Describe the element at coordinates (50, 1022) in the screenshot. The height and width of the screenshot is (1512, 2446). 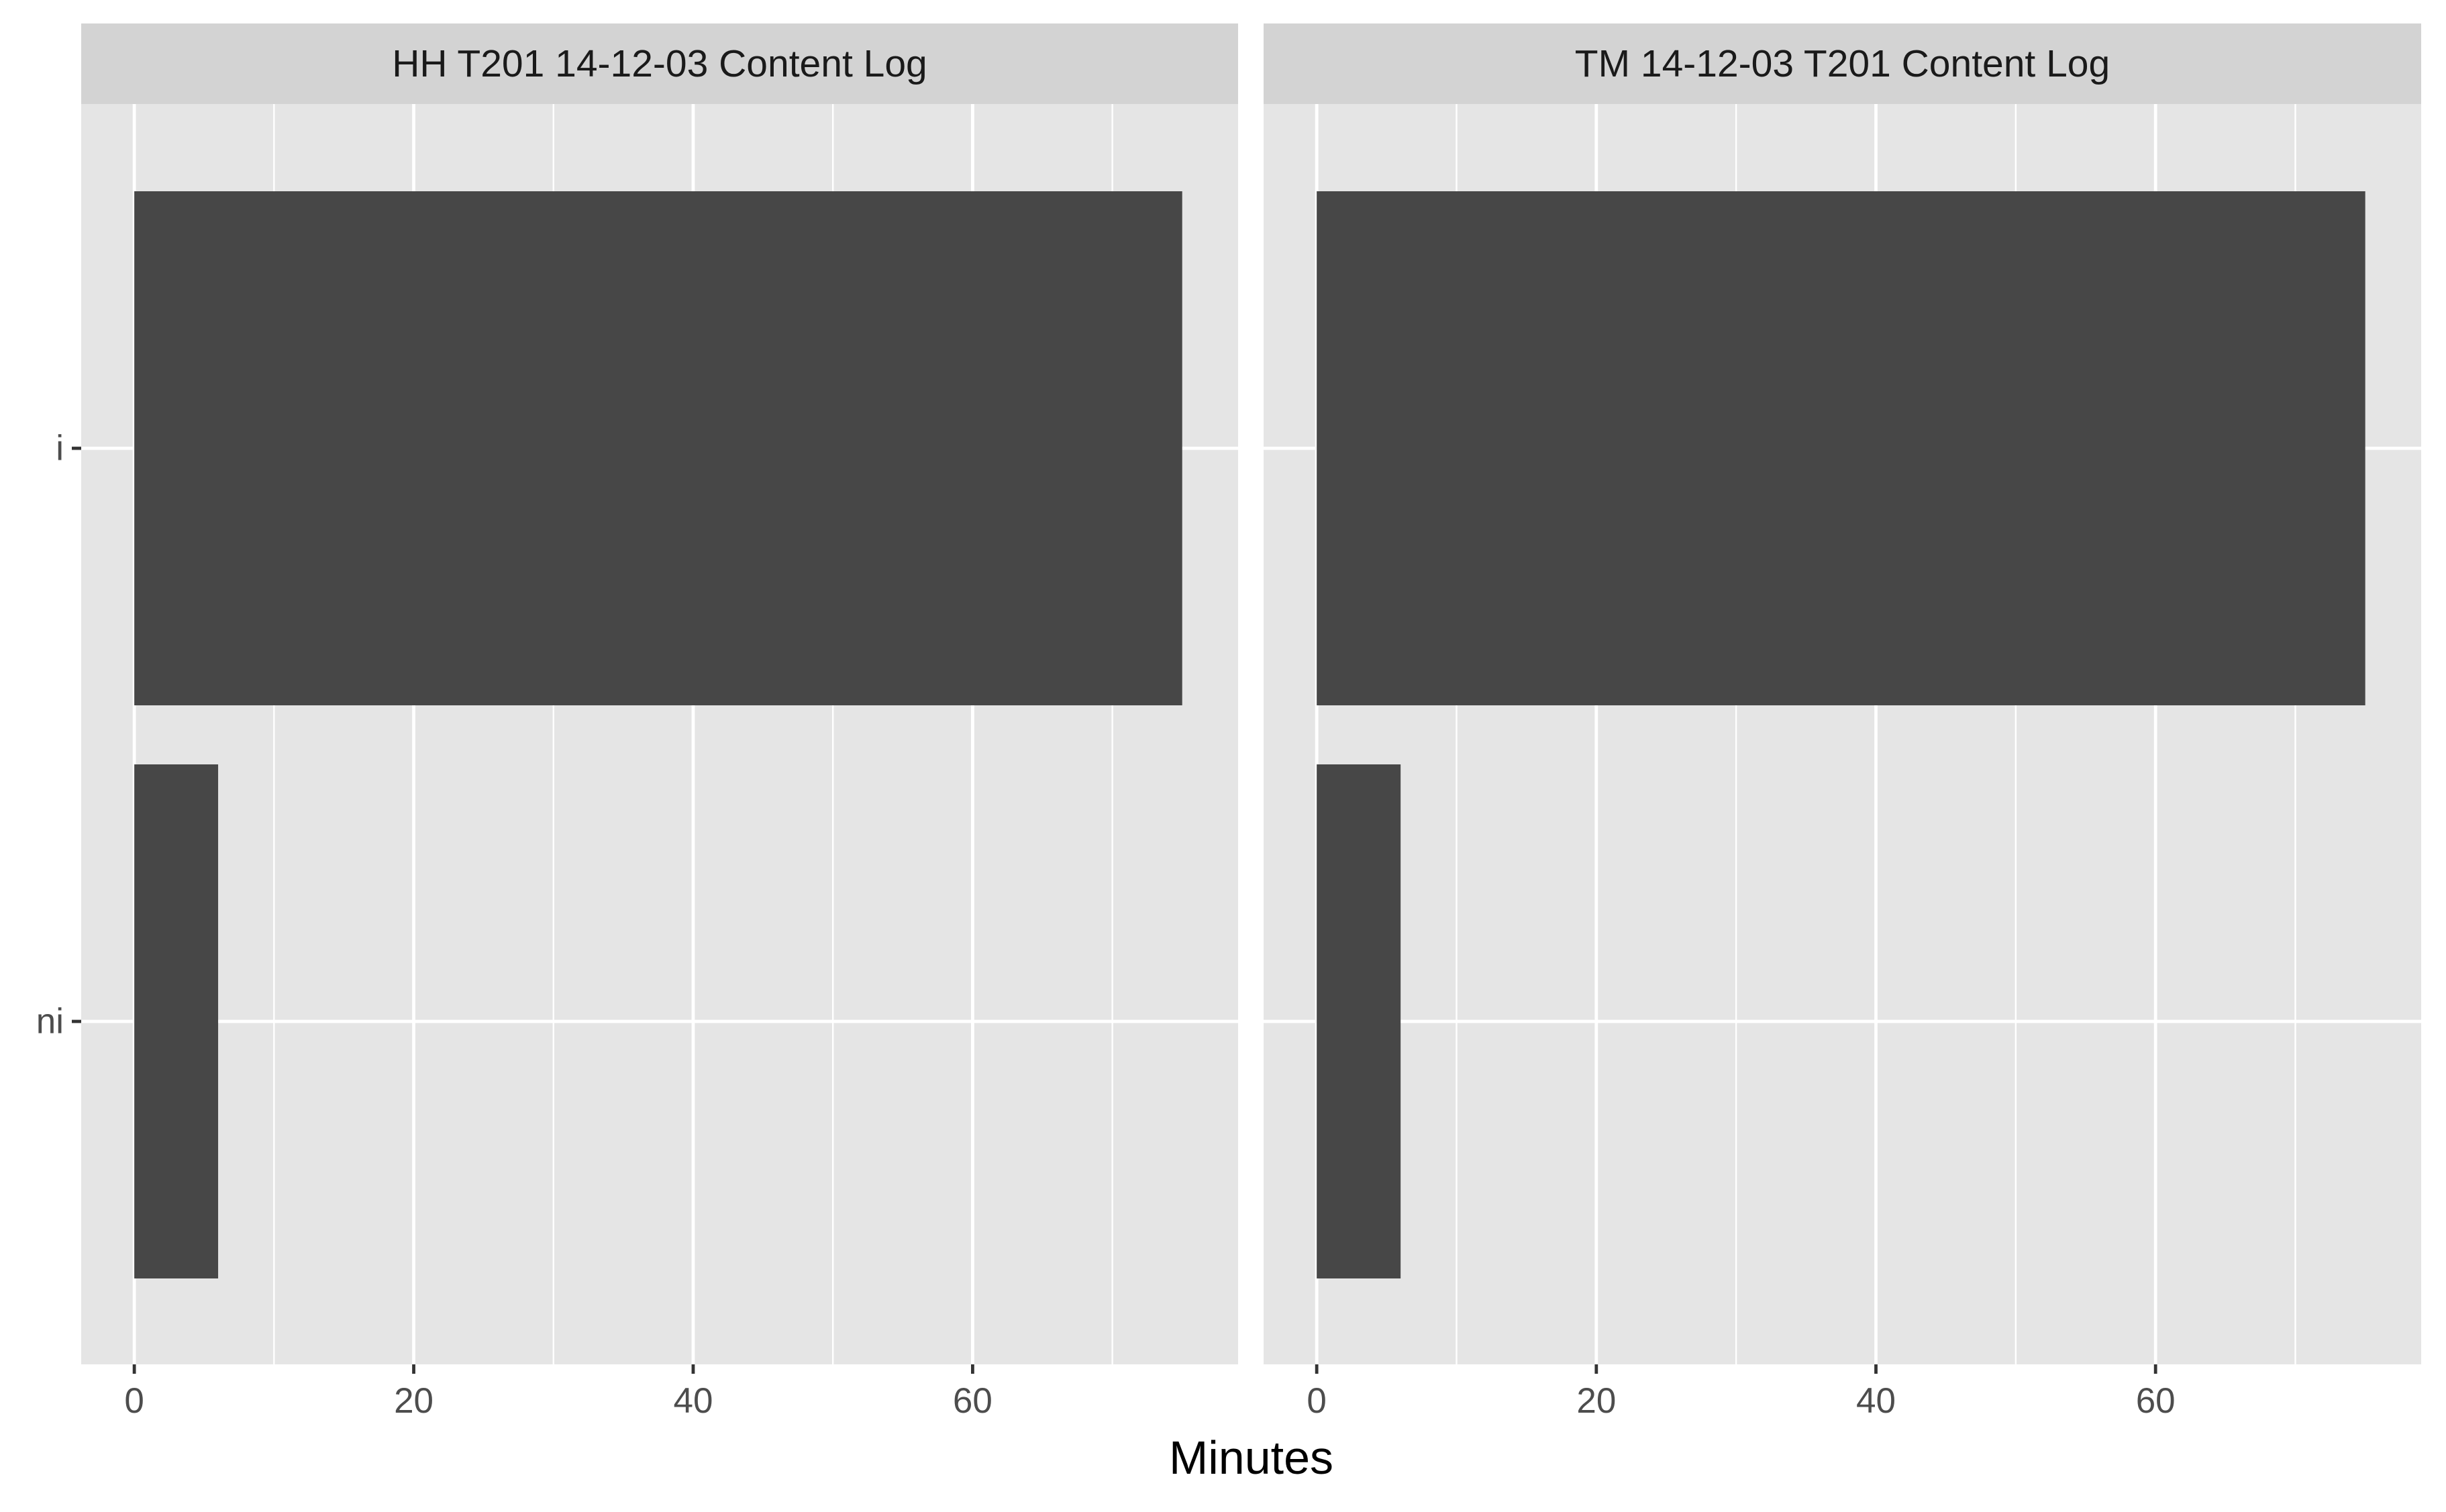
I see `y-tick-label-ni: ni` at that location.